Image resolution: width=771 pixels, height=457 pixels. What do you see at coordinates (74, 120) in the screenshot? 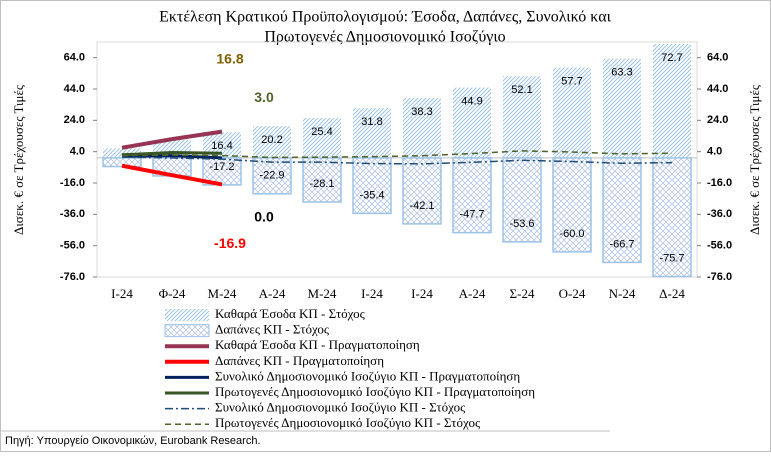
I see `y-tick-label: 24.0` at bounding box center [74, 120].